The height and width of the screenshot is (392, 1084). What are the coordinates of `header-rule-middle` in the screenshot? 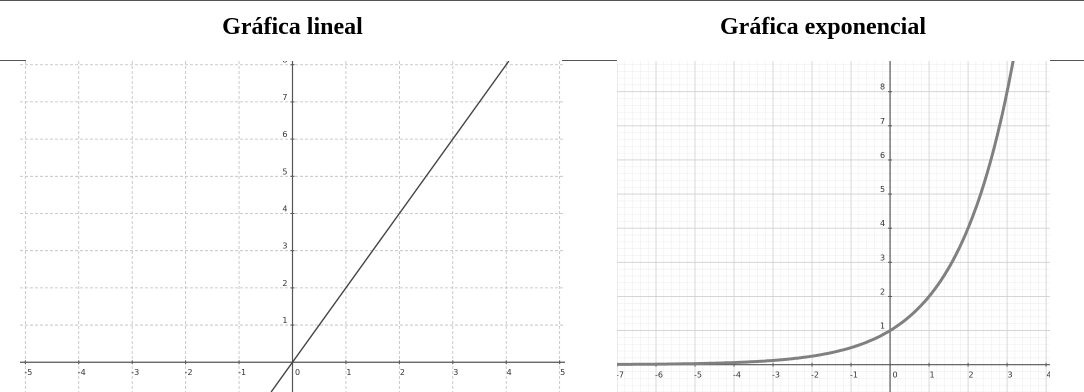 It's located at (589, 60).